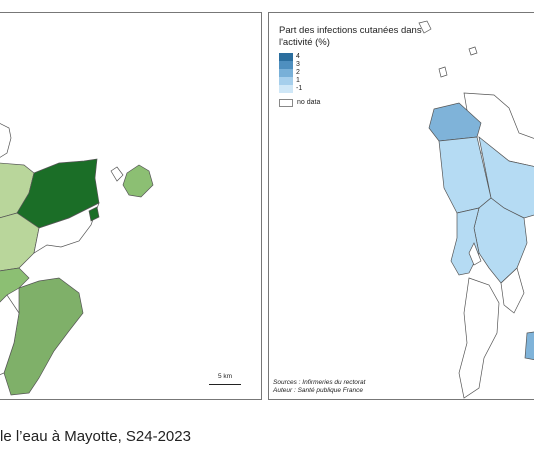 The width and height of the screenshot is (534, 462). What do you see at coordinates (138, 181) in the screenshot?
I see `left-petite-terre` at bounding box center [138, 181].